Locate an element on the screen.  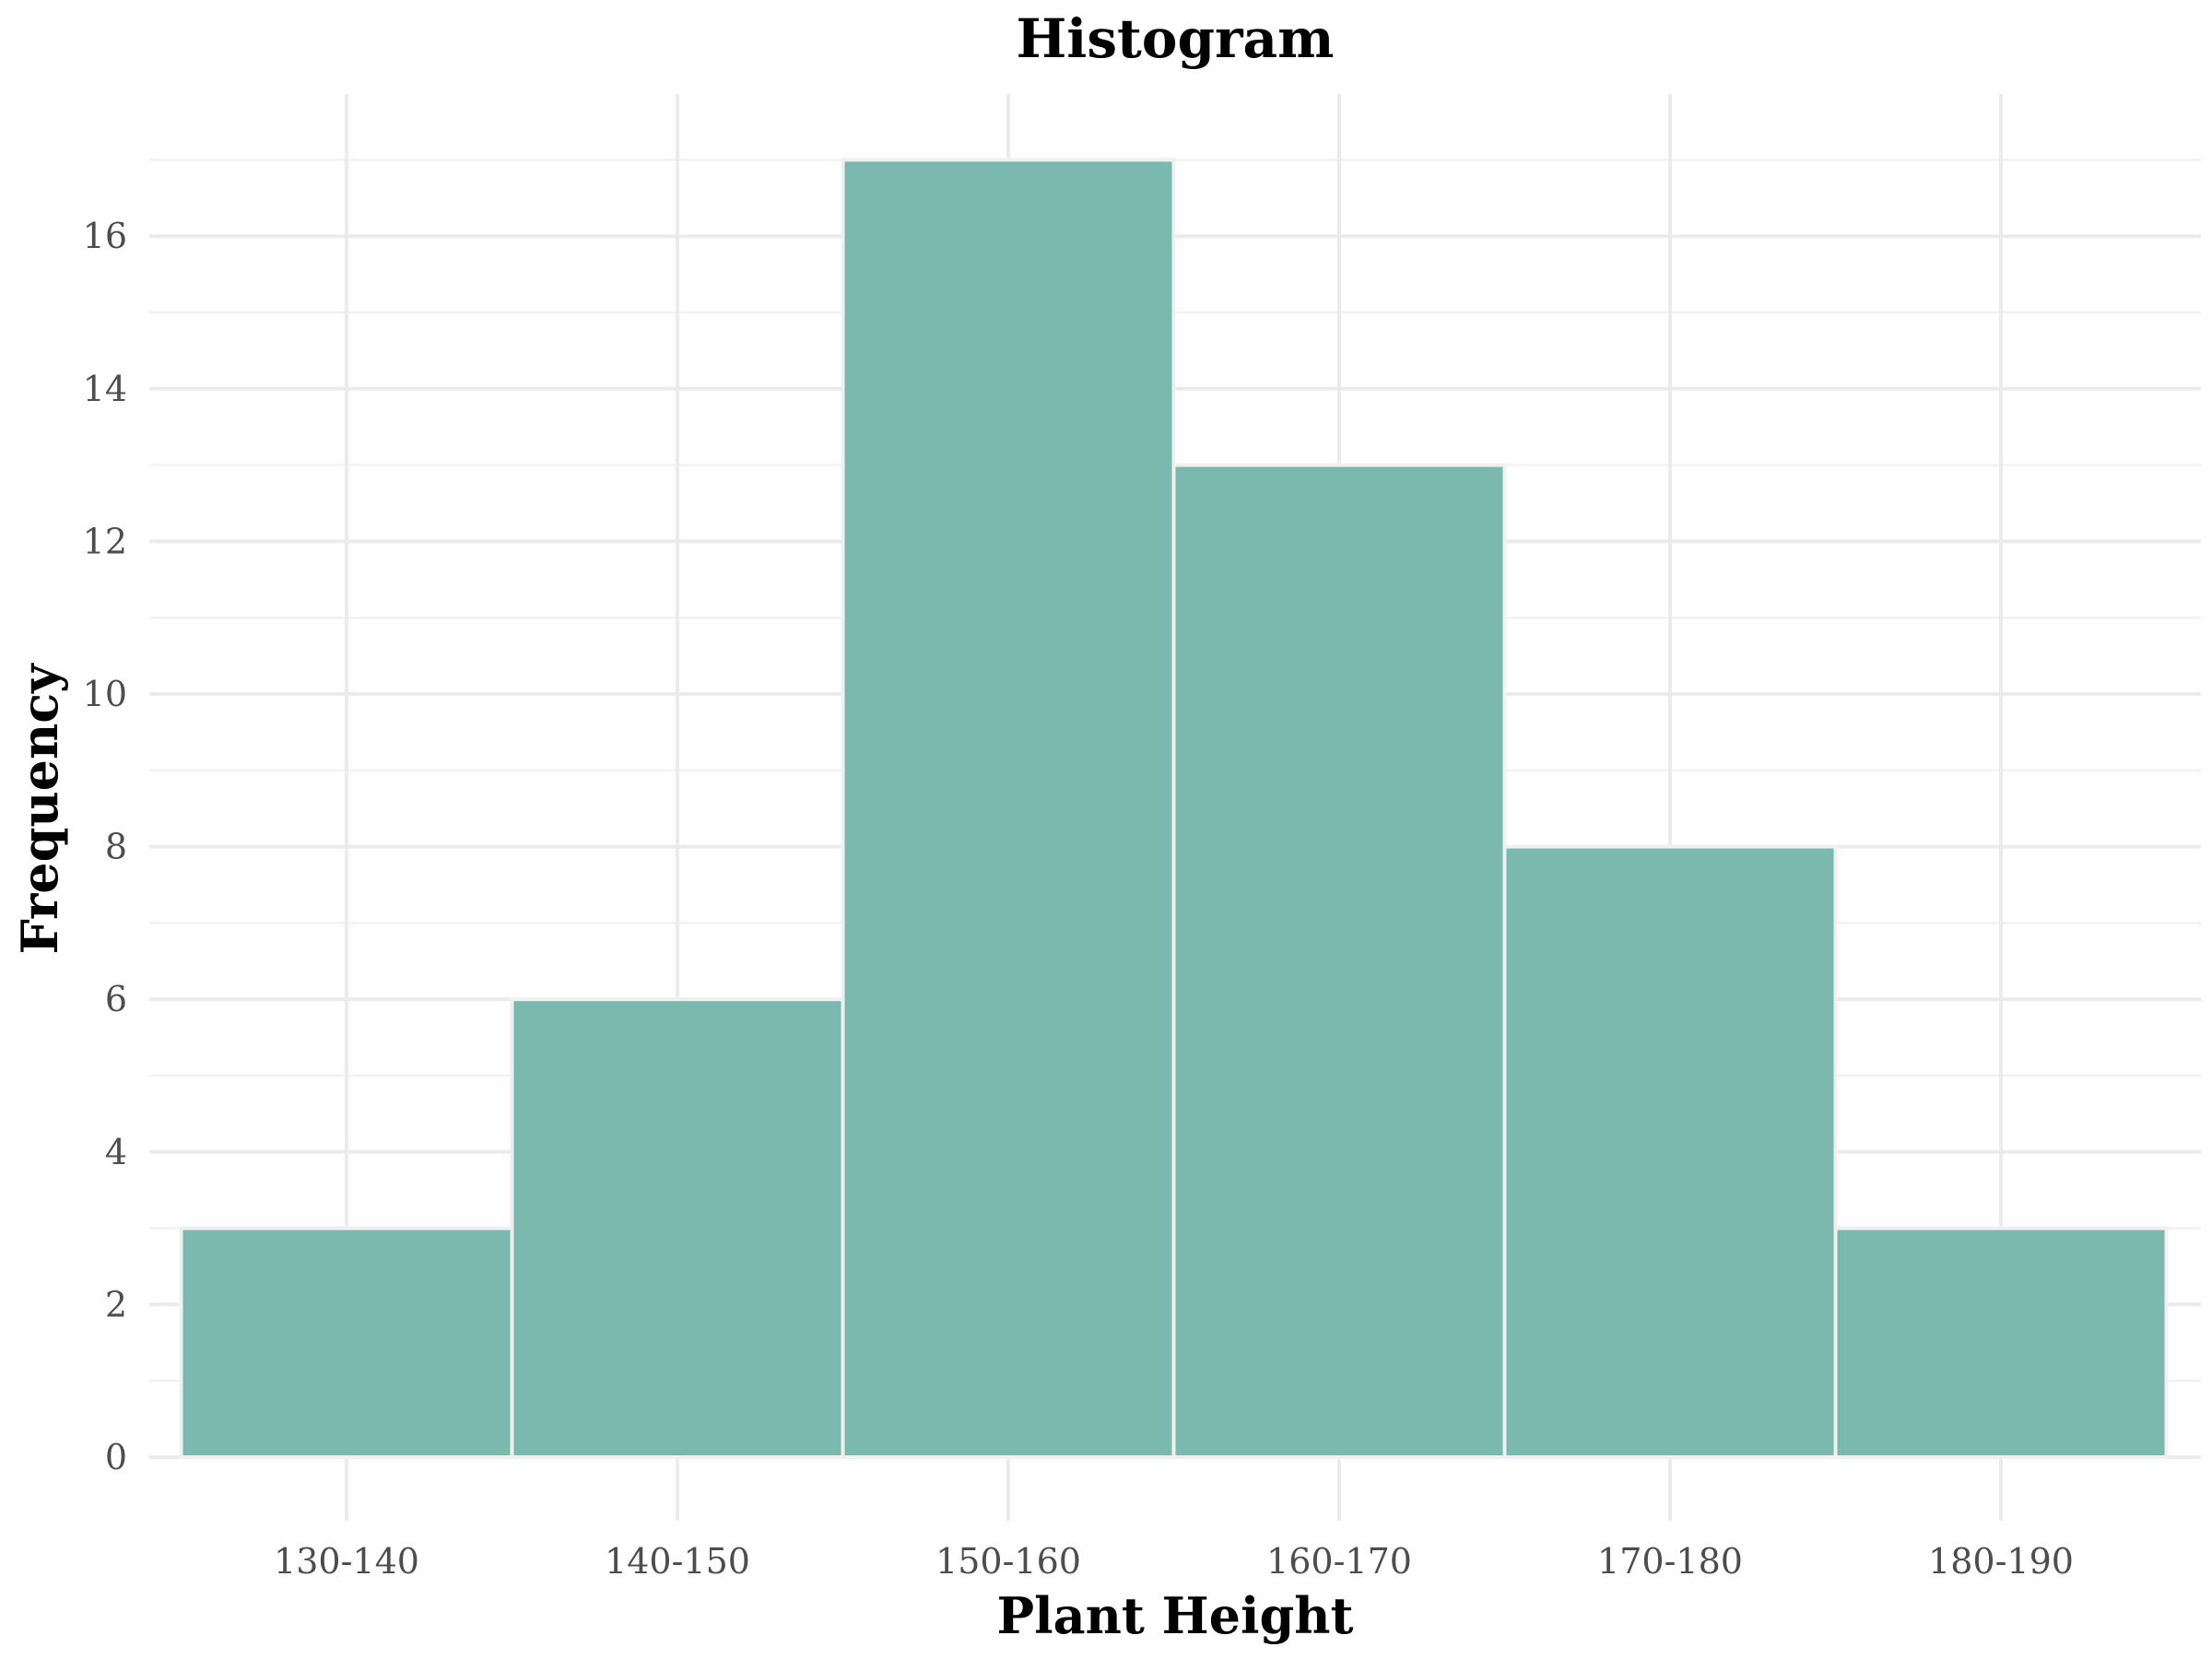
y-tick-label: 6 is located at coordinates (116, 999).